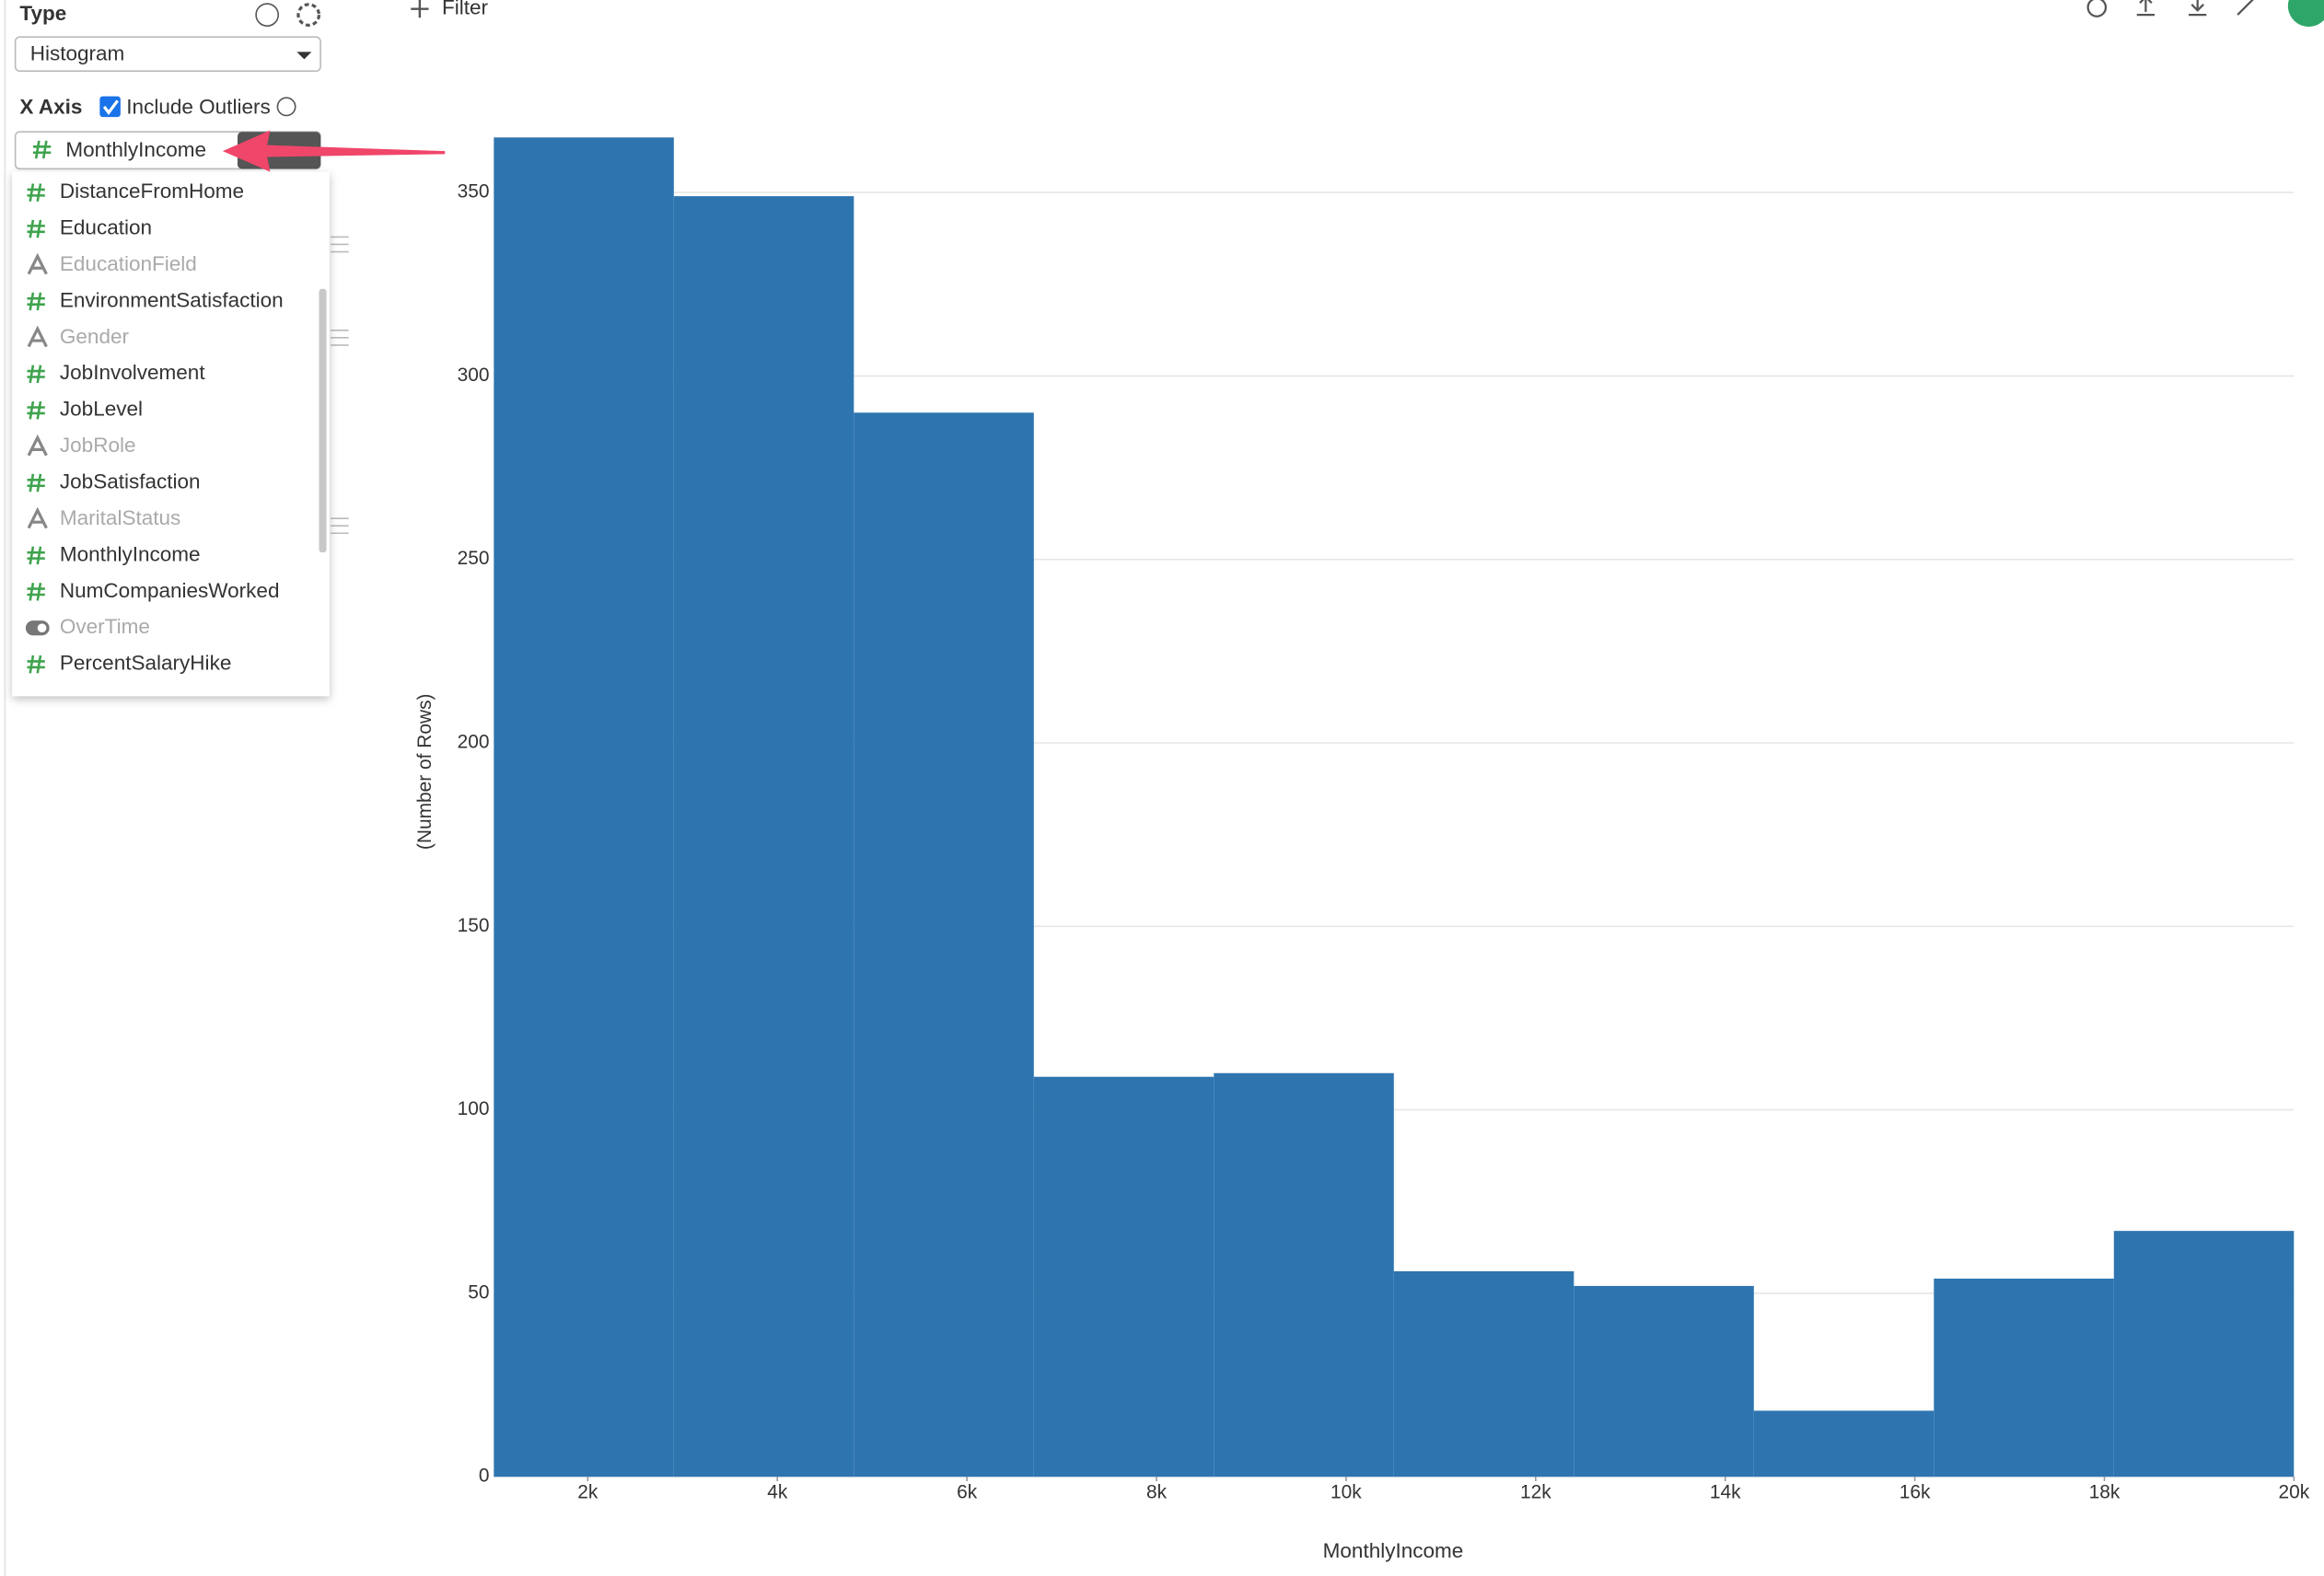  What do you see at coordinates (2294, 1491) in the screenshot?
I see `x-tick-label: 20k` at bounding box center [2294, 1491].